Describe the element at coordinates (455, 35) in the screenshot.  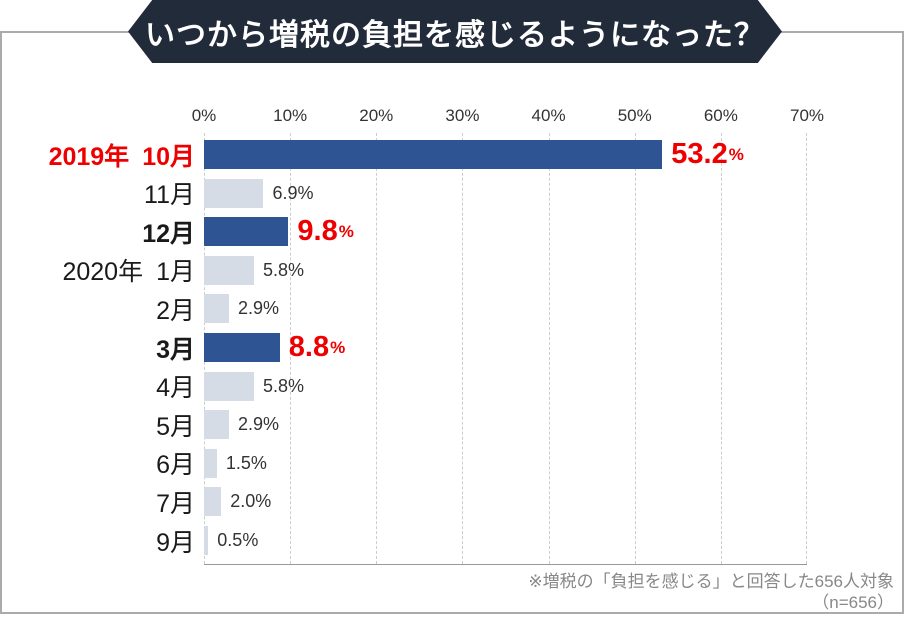
I see `page-title: いつから増税の負担を感じるようになった？` at that location.